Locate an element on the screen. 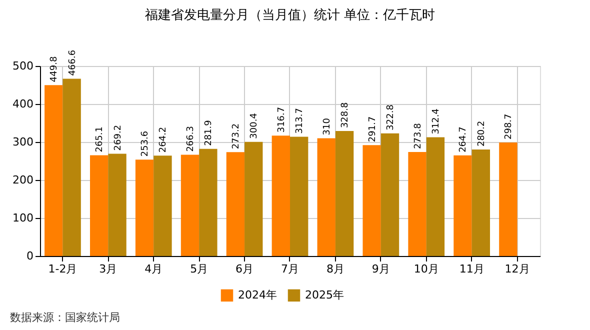  data-label: 313.7 is located at coordinates (300, 121).